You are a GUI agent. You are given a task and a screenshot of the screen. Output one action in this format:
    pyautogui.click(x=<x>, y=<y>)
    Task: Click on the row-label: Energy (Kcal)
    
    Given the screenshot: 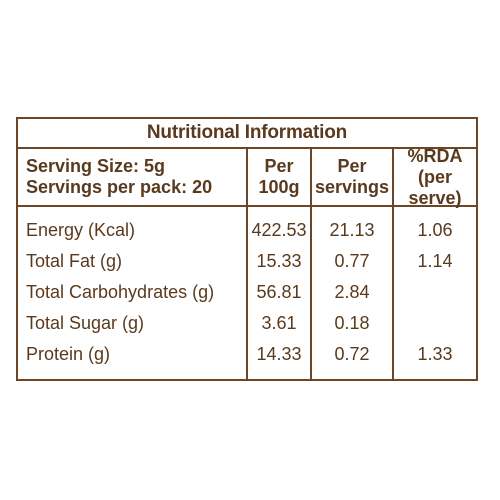 What is the action you would take?
    pyautogui.click(x=81, y=230)
    